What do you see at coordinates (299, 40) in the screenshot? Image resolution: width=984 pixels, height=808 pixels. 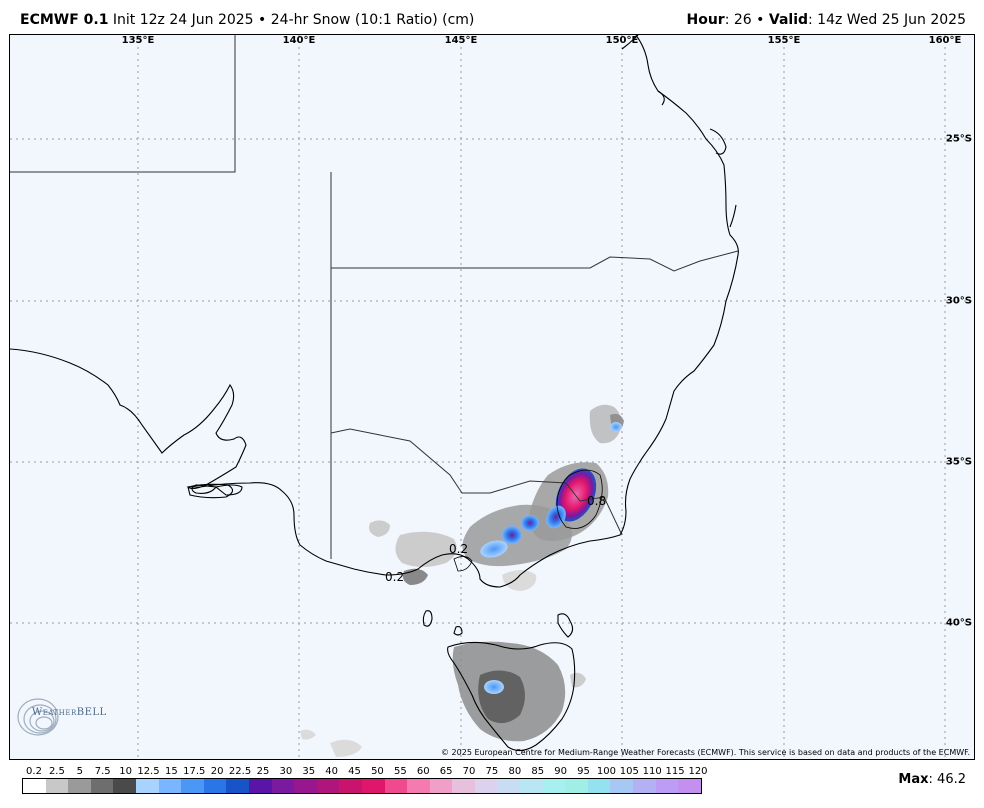 I see `lon-label-140: 140°E` at bounding box center [299, 40].